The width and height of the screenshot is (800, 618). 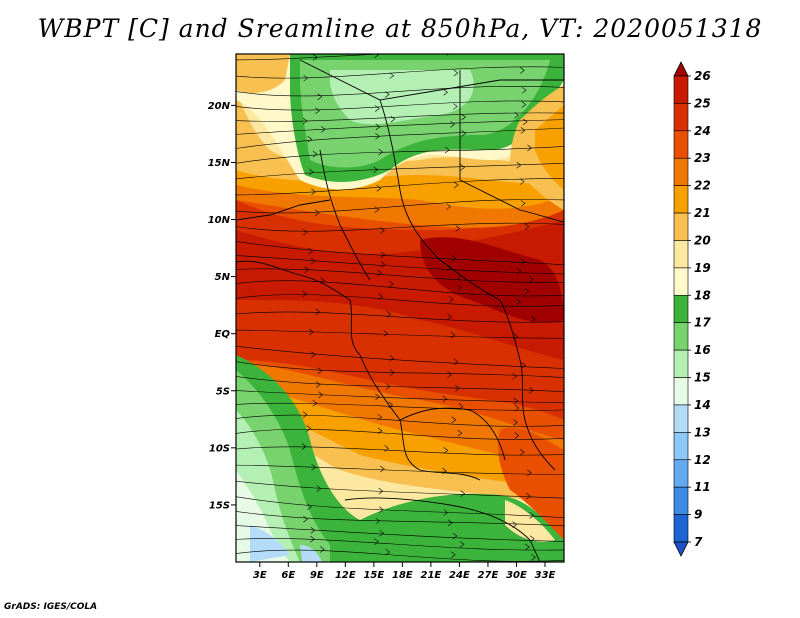 I want to click on lon-tick-label: 9E, so click(x=317, y=575).